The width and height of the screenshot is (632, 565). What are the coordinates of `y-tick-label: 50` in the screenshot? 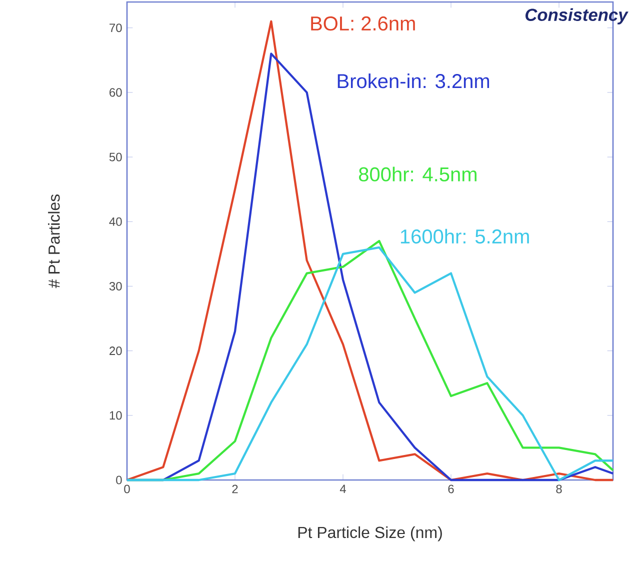 It's located at (115, 157).